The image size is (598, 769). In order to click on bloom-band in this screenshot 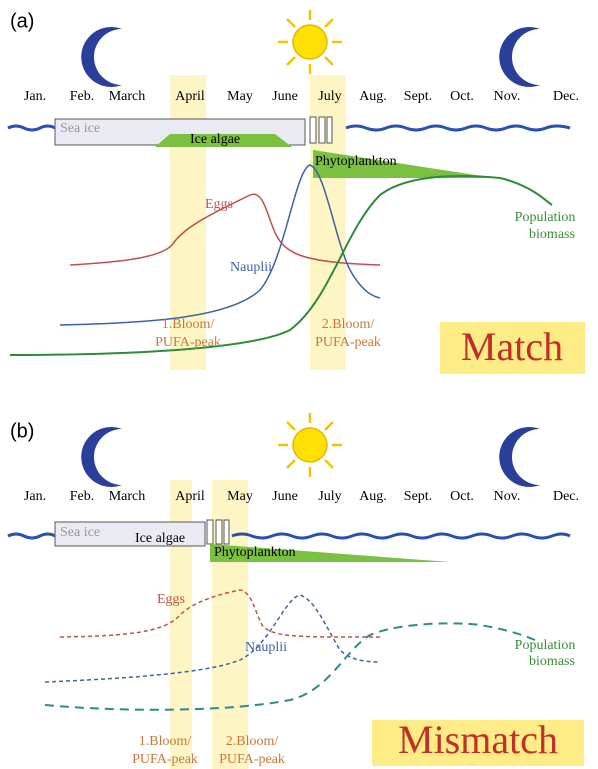, I will do `click(181, 624)`.